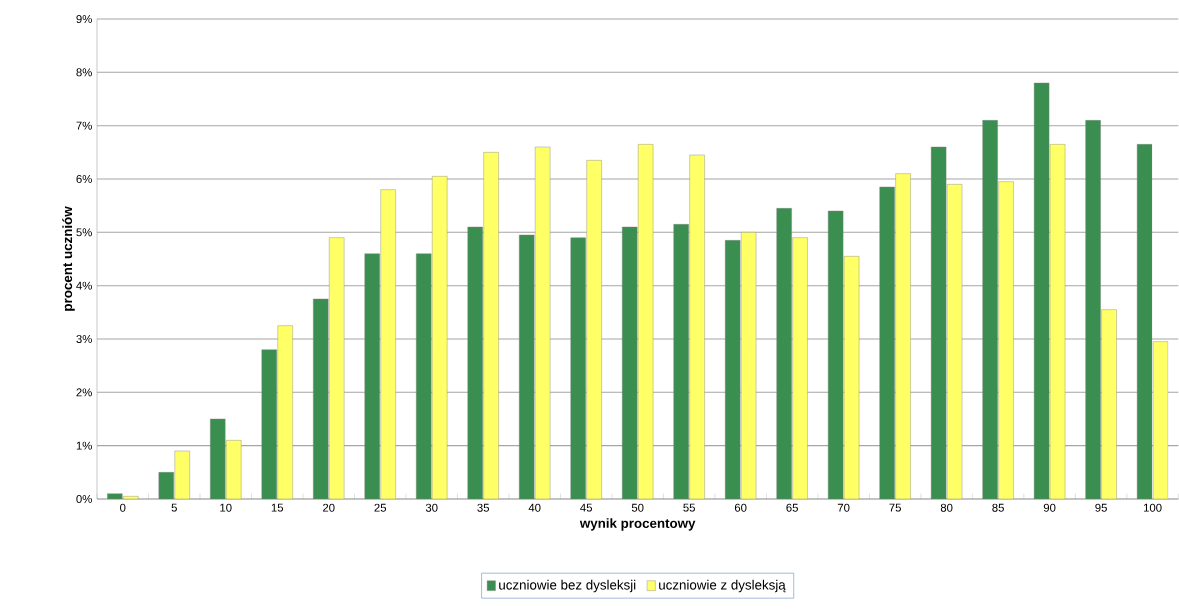 The width and height of the screenshot is (1179, 610). Describe the element at coordinates (637, 524) in the screenshot. I see `x-axis-title: wynik procentowy` at that location.